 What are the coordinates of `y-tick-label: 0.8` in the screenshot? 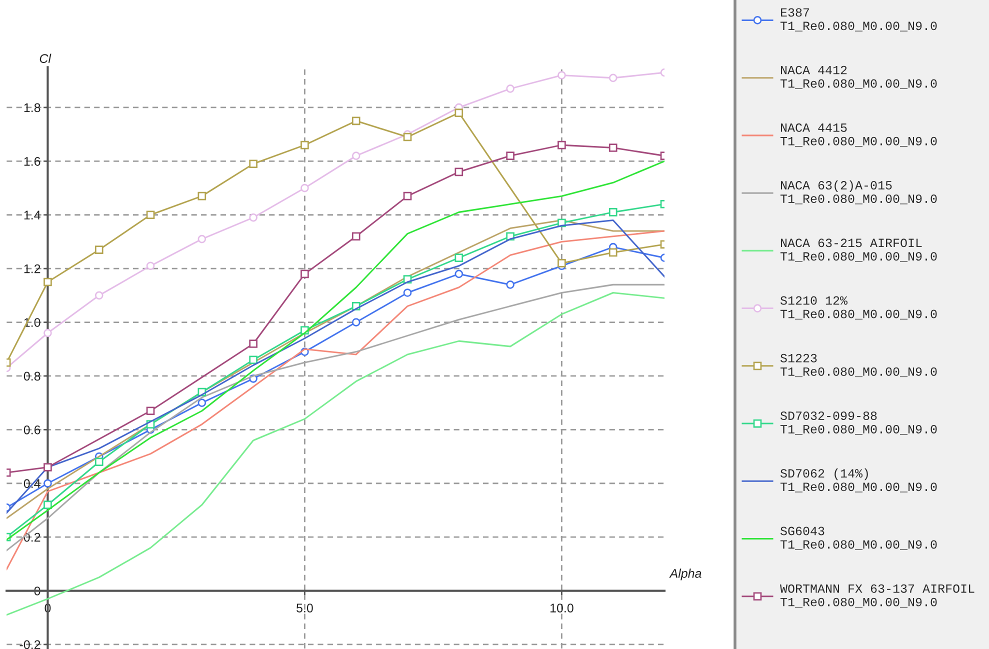 It's located at (32, 376).